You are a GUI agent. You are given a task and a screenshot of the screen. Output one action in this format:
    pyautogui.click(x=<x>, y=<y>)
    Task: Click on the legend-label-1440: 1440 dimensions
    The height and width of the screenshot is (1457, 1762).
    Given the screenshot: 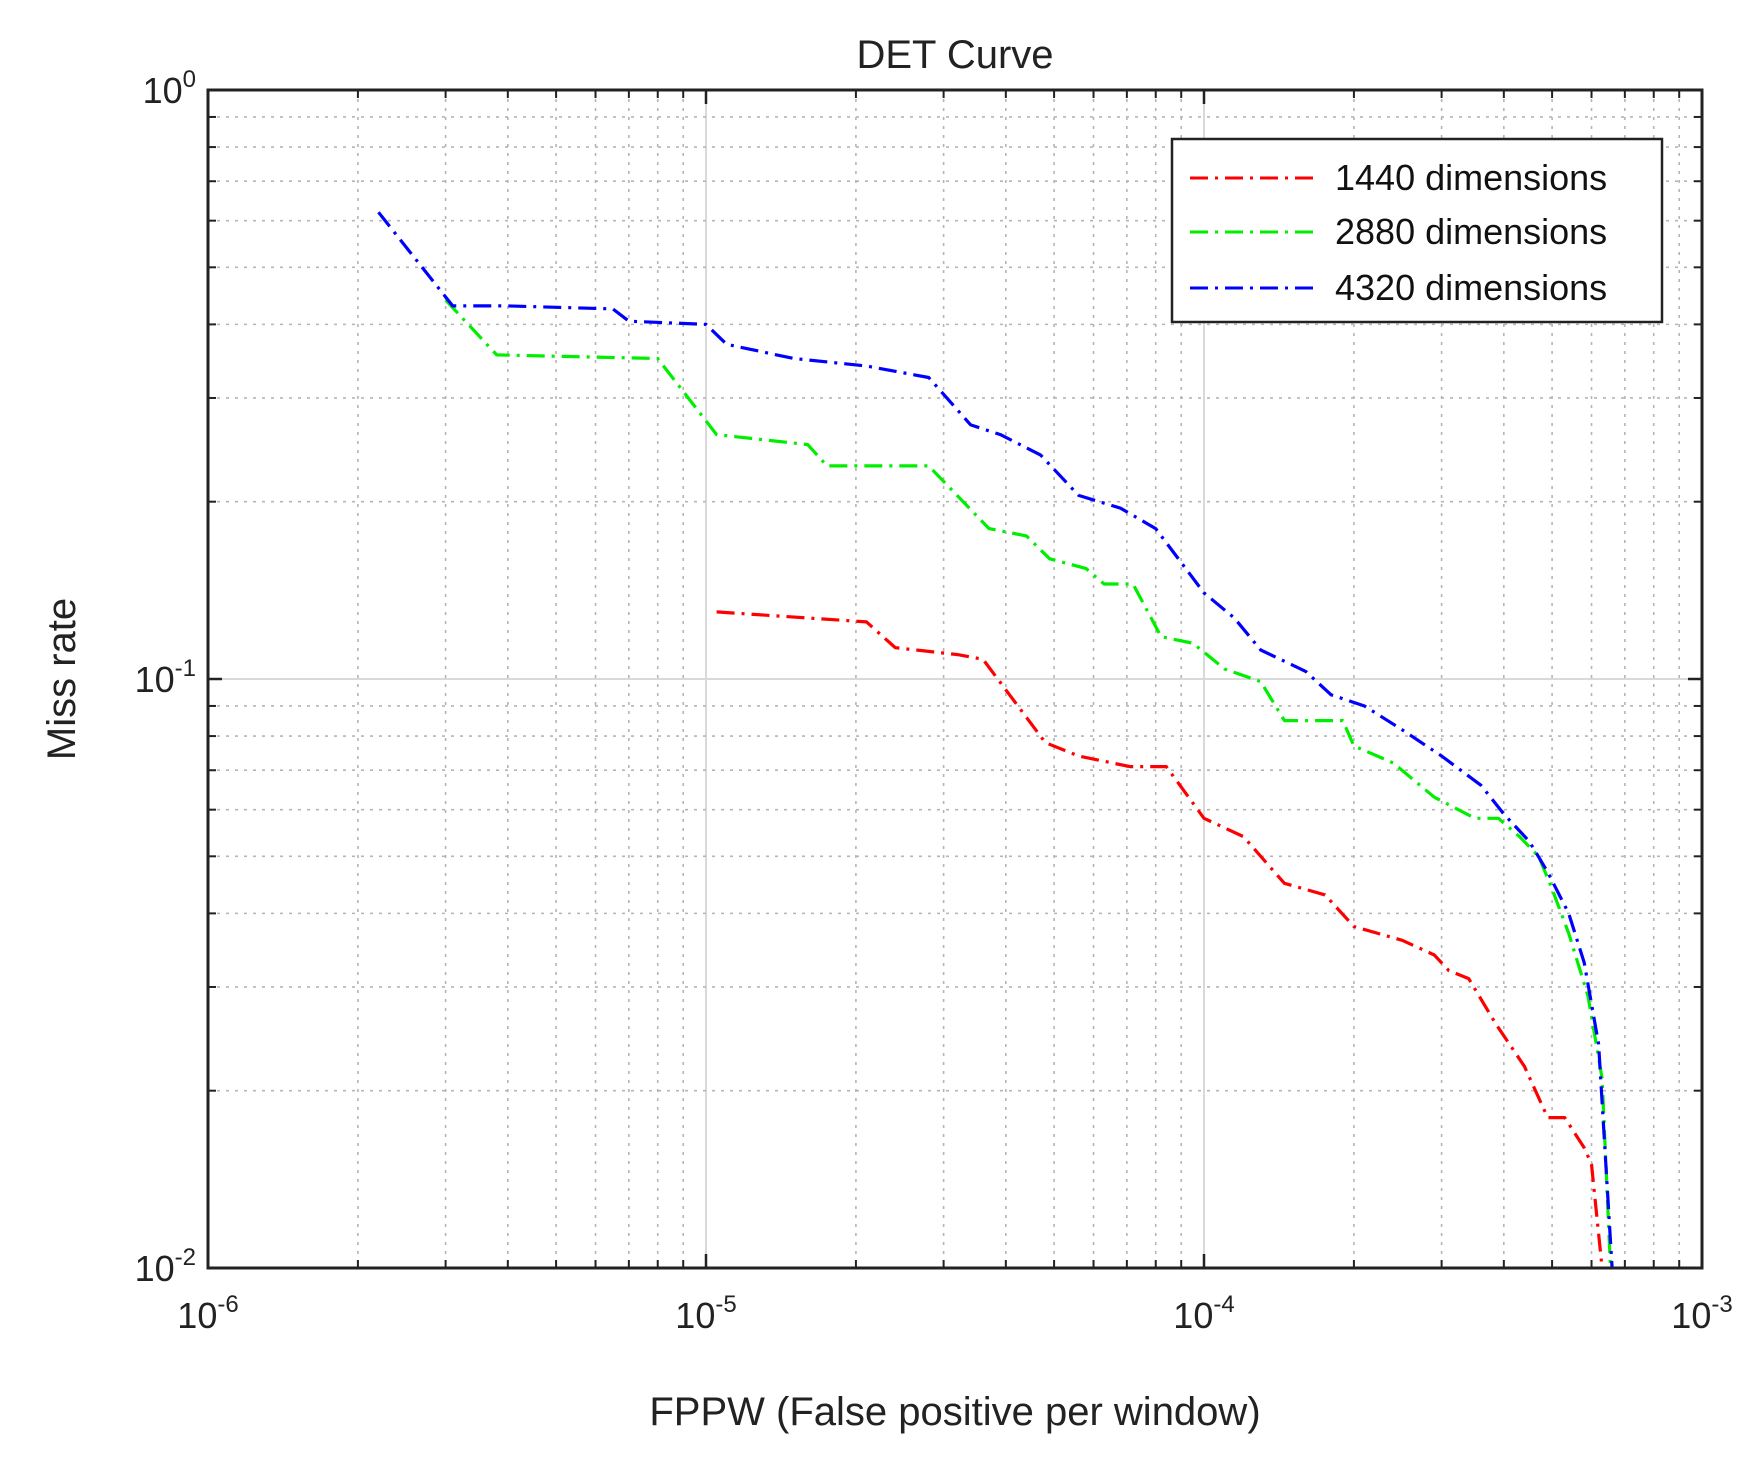 What is the action you would take?
    pyautogui.click(x=1471, y=177)
    